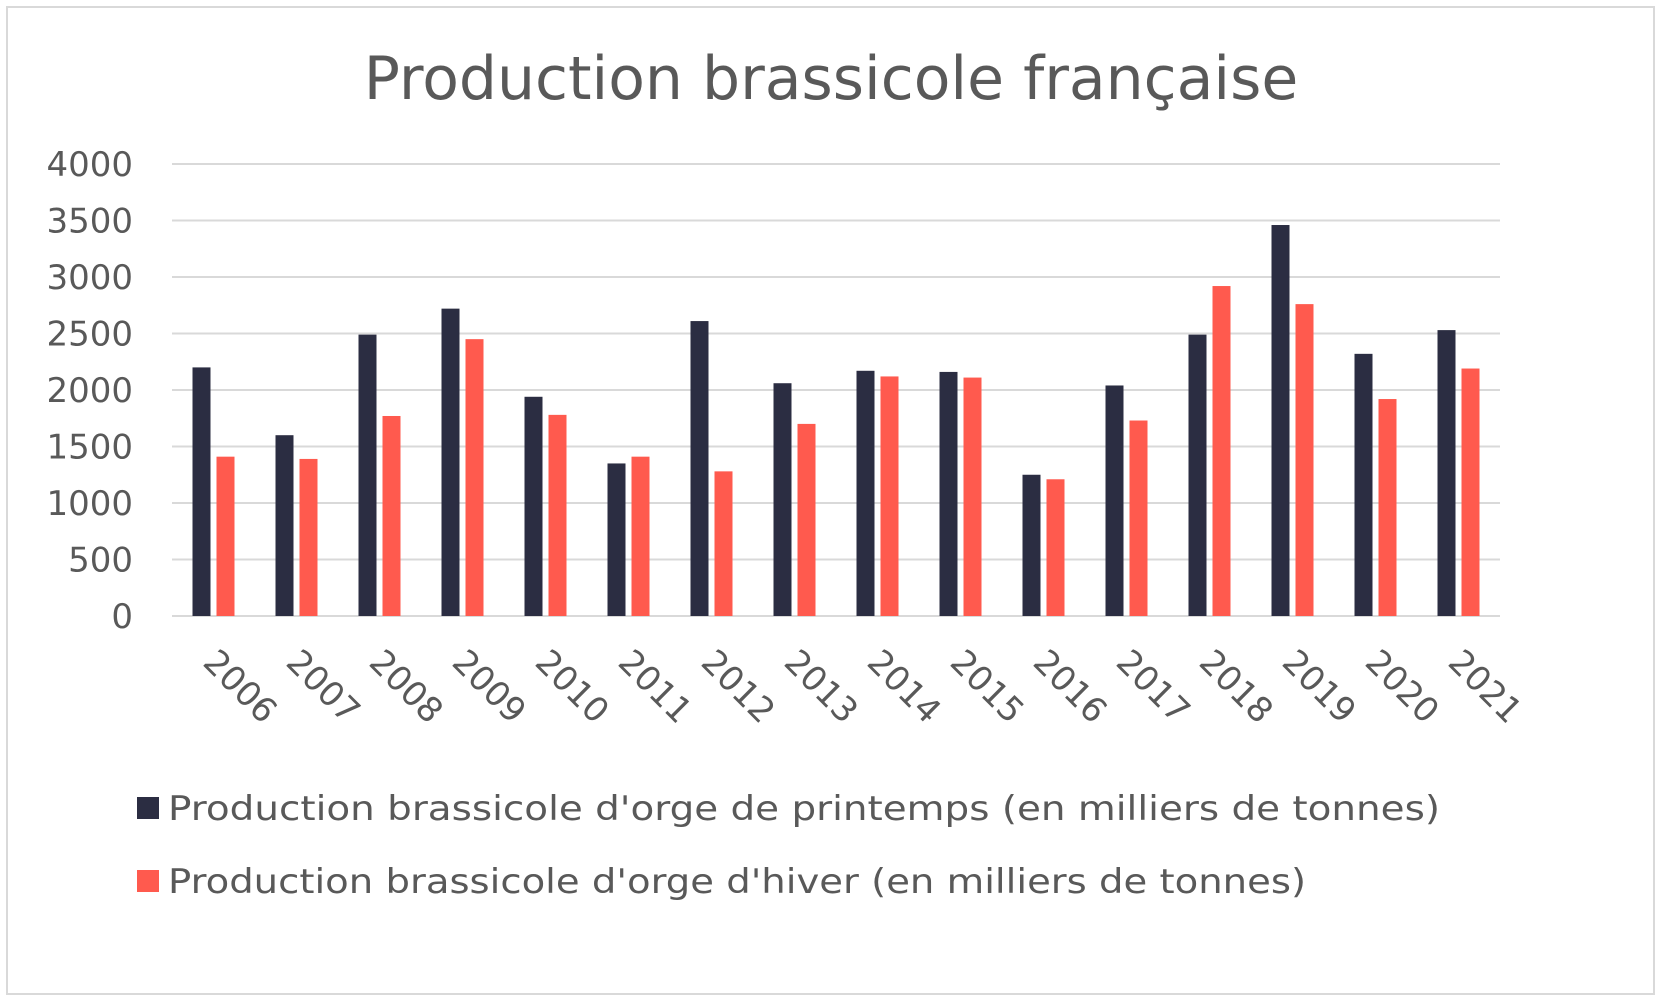 This screenshot has width=1663, height=1003. Describe the element at coordinates (533, 506) in the screenshot. I see `bar-printemps-2010` at that location.